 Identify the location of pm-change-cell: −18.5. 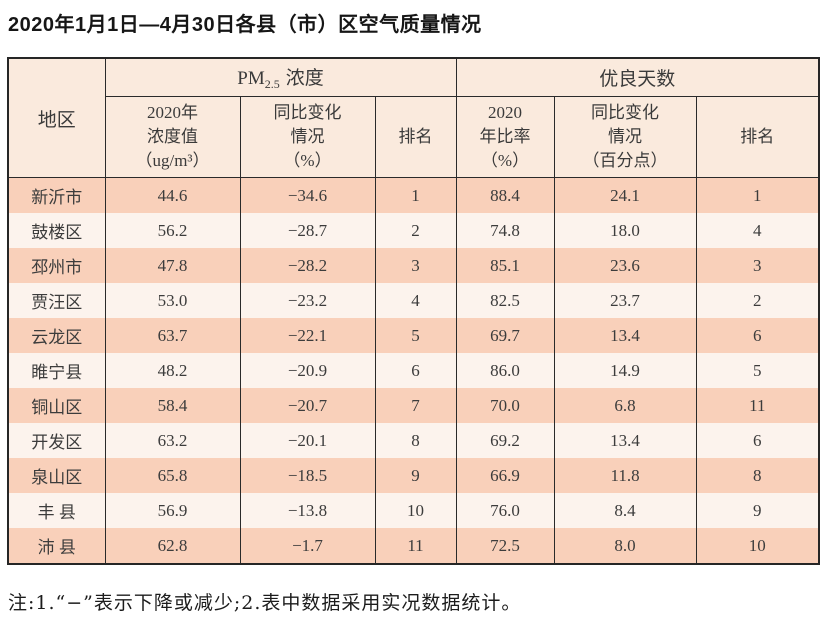
(307, 475).